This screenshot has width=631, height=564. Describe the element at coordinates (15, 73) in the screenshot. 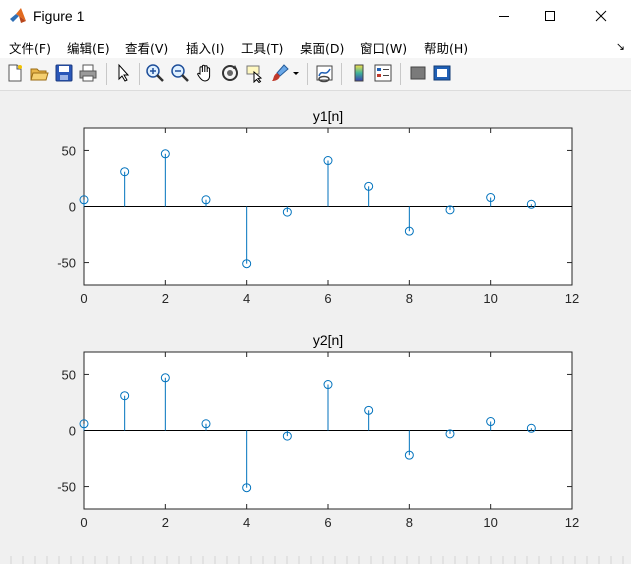

I see `new-figure-icon` at that location.